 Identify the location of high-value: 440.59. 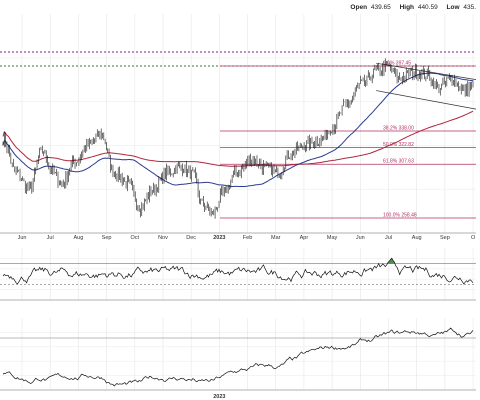
(427, 7).